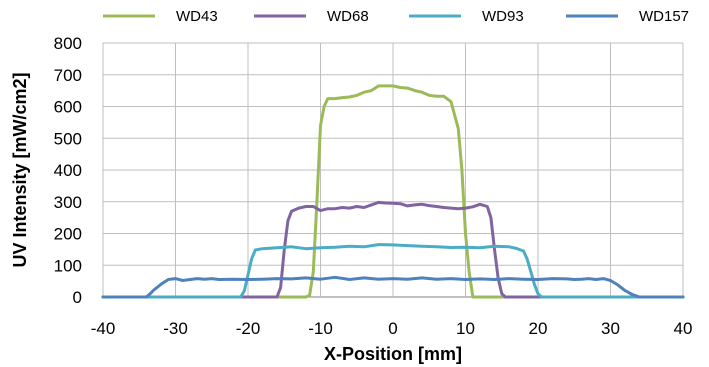  I want to click on y-tick-label: 600, so click(68, 107).